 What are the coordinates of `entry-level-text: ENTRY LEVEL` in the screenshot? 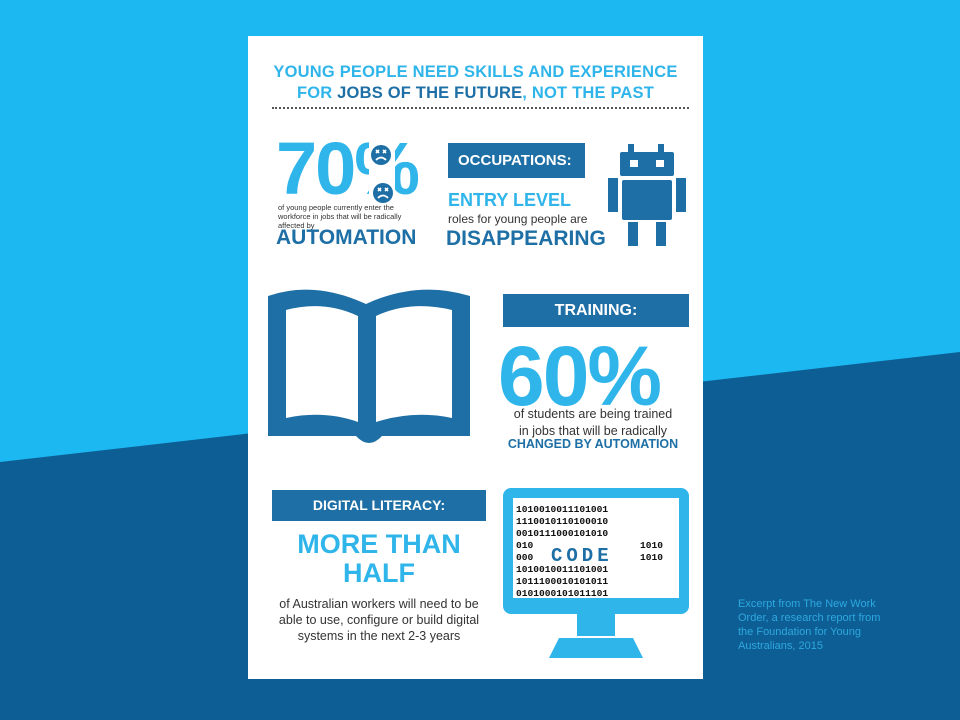 It's located at (510, 200).